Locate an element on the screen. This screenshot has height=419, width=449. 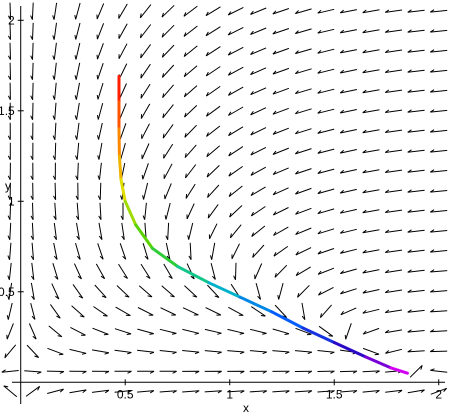
x-tick-label: 1.5 is located at coordinates (334, 394).